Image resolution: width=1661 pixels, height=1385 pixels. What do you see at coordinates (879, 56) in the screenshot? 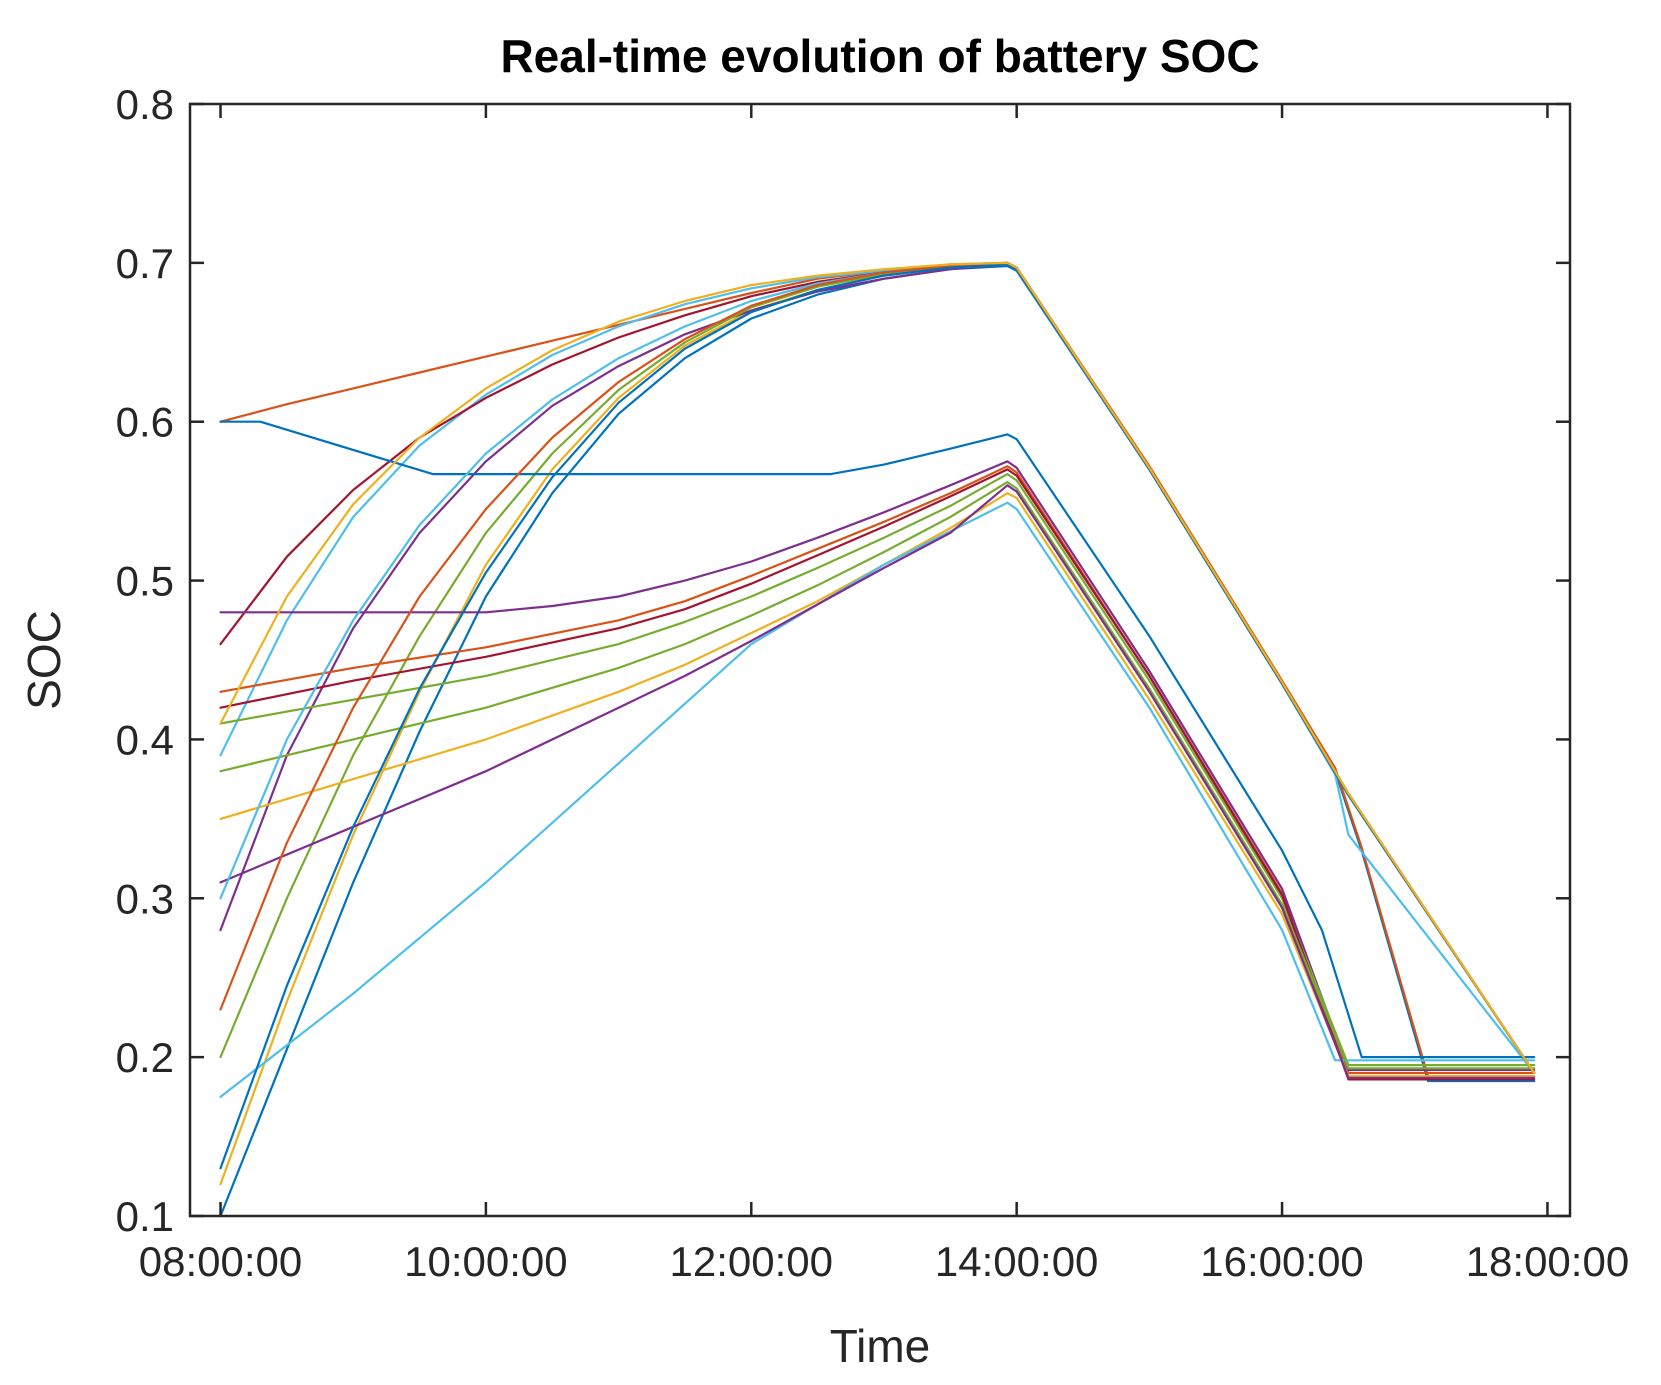
I see `chart-title: Real-time evolution of battery SOC` at bounding box center [879, 56].